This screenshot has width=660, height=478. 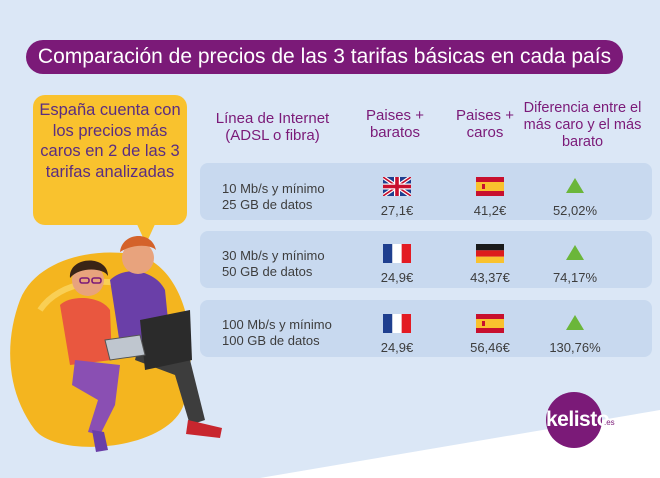 What do you see at coordinates (397, 210) in the screenshot?
I see `cheapest-price: 27,1€` at bounding box center [397, 210].